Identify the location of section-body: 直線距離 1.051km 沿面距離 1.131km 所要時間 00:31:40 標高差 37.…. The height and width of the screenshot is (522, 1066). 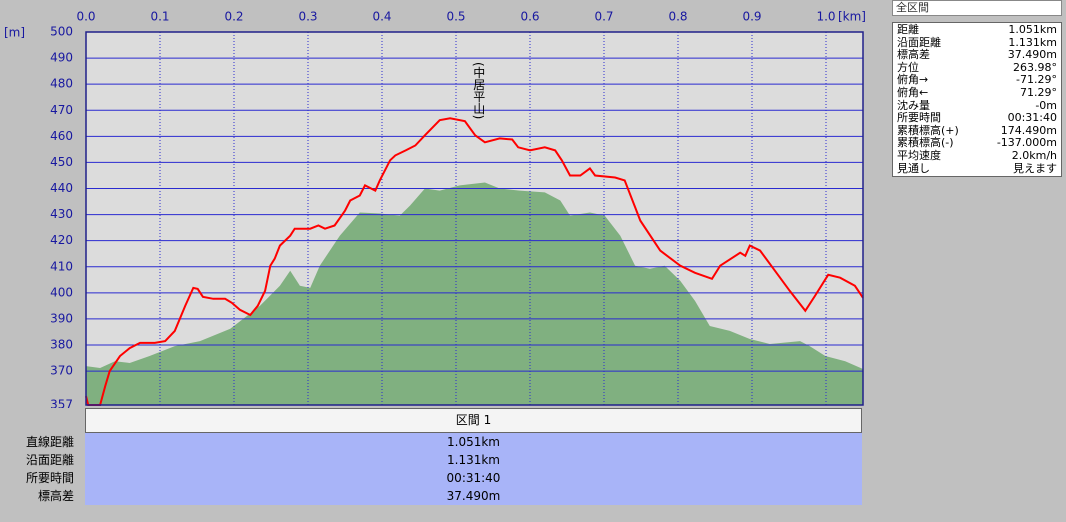
(432, 469).